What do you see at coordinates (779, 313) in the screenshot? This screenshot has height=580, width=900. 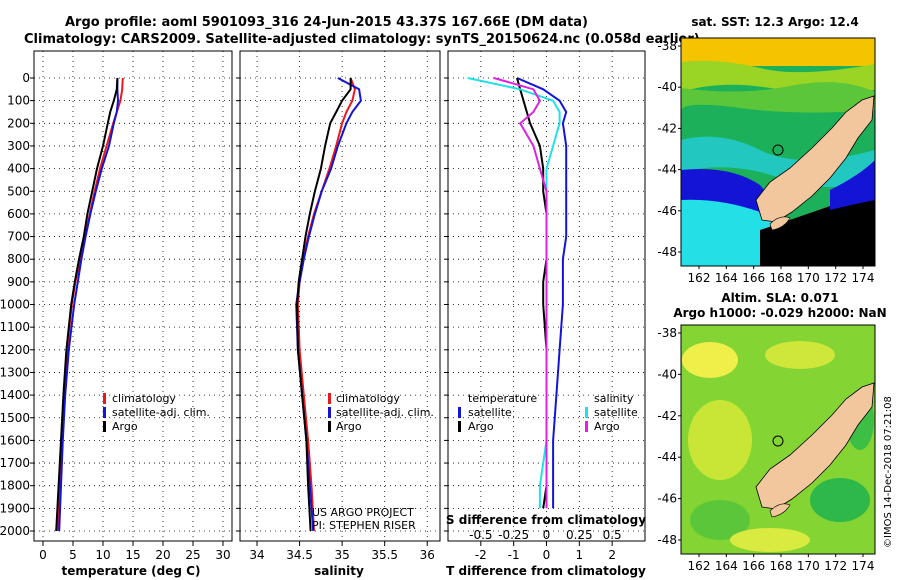 I see `sla-map-title-2: Argo h1000: -0.029 h2000: NaN` at bounding box center [779, 313].